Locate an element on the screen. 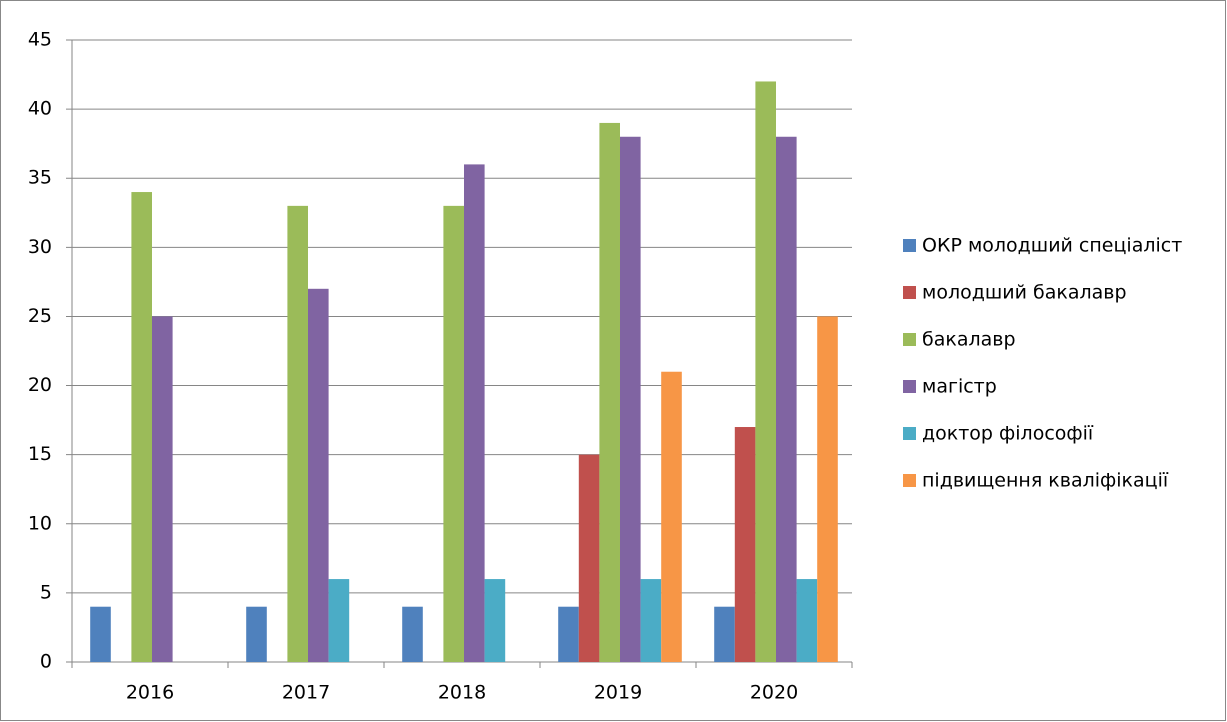  y-tick-label: 45 is located at coordinates (40, 40).